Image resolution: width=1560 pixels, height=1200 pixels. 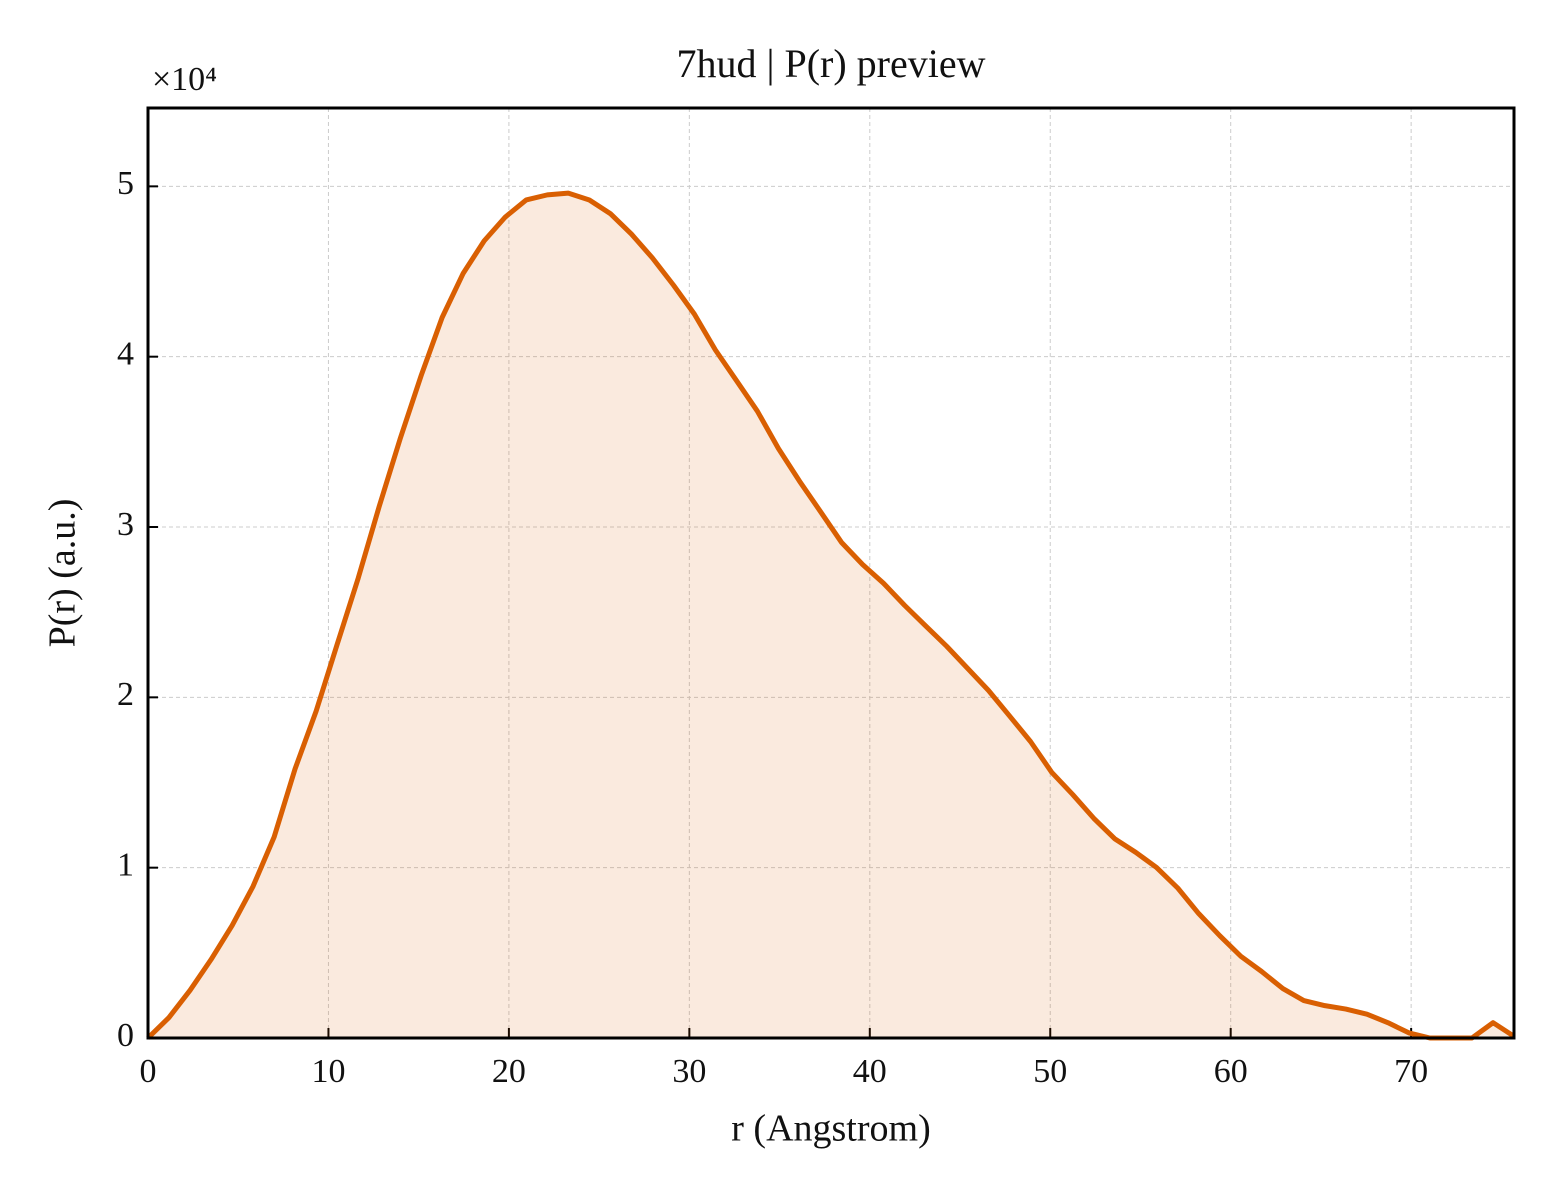 I want to click on x-tick-label: 40, so click(x=870, y=1071).